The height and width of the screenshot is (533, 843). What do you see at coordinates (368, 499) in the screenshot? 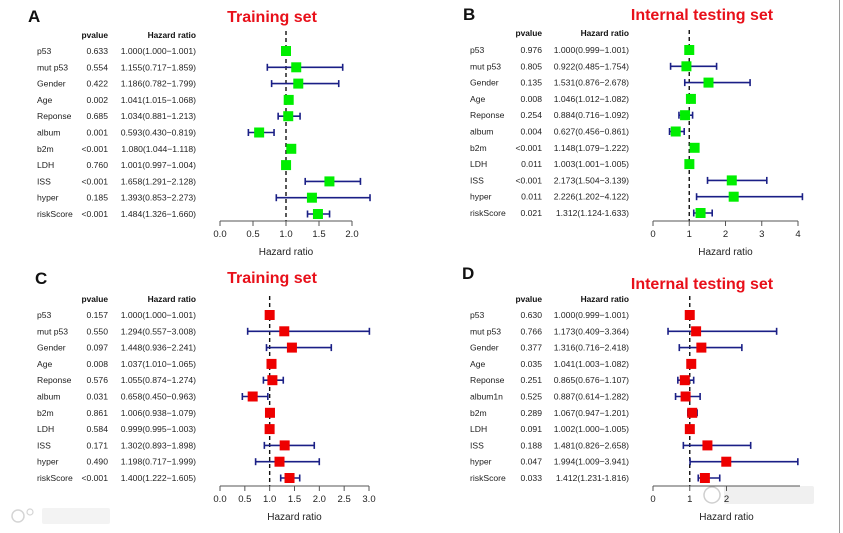
I see `tick-label: 3.0` at bounding box center [368, 499].